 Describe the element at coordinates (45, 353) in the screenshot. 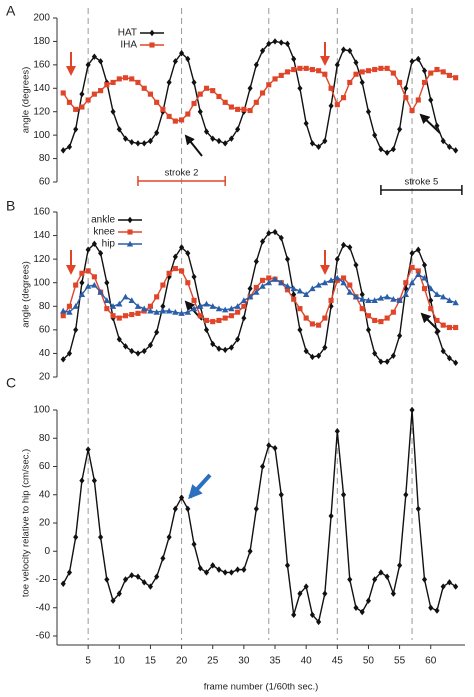

I see `y-tick-label: 40` at that location.